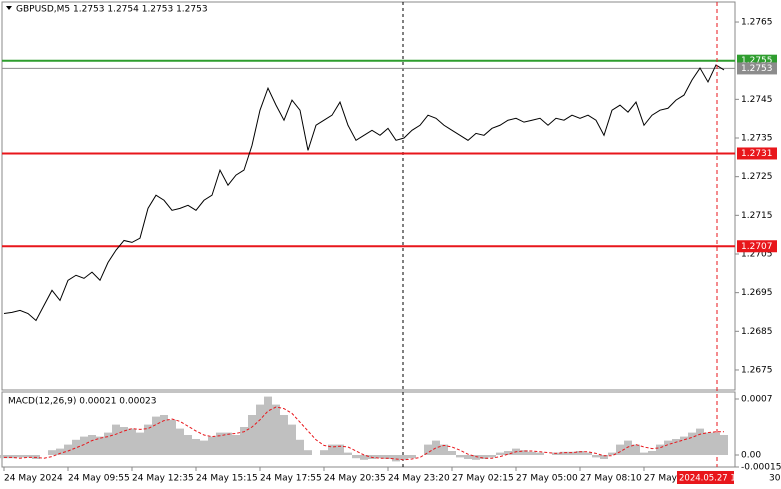  Describe the element at coordinates (761, 468) in the screenshot. I see `y-tick-label: -0.00015` at that location.